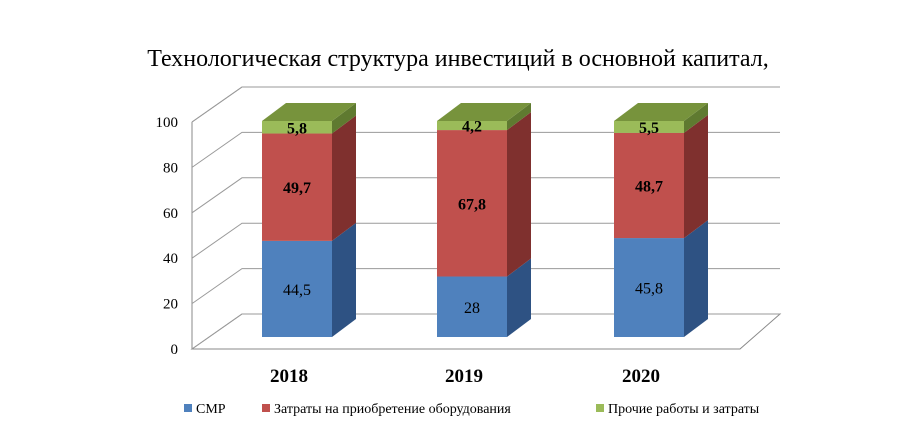 The image size is (901, 432). What do you see at coordinates (170, 305) in the screenshot?
I see `y-tick-label: 20` at bounding box center [170, 305].